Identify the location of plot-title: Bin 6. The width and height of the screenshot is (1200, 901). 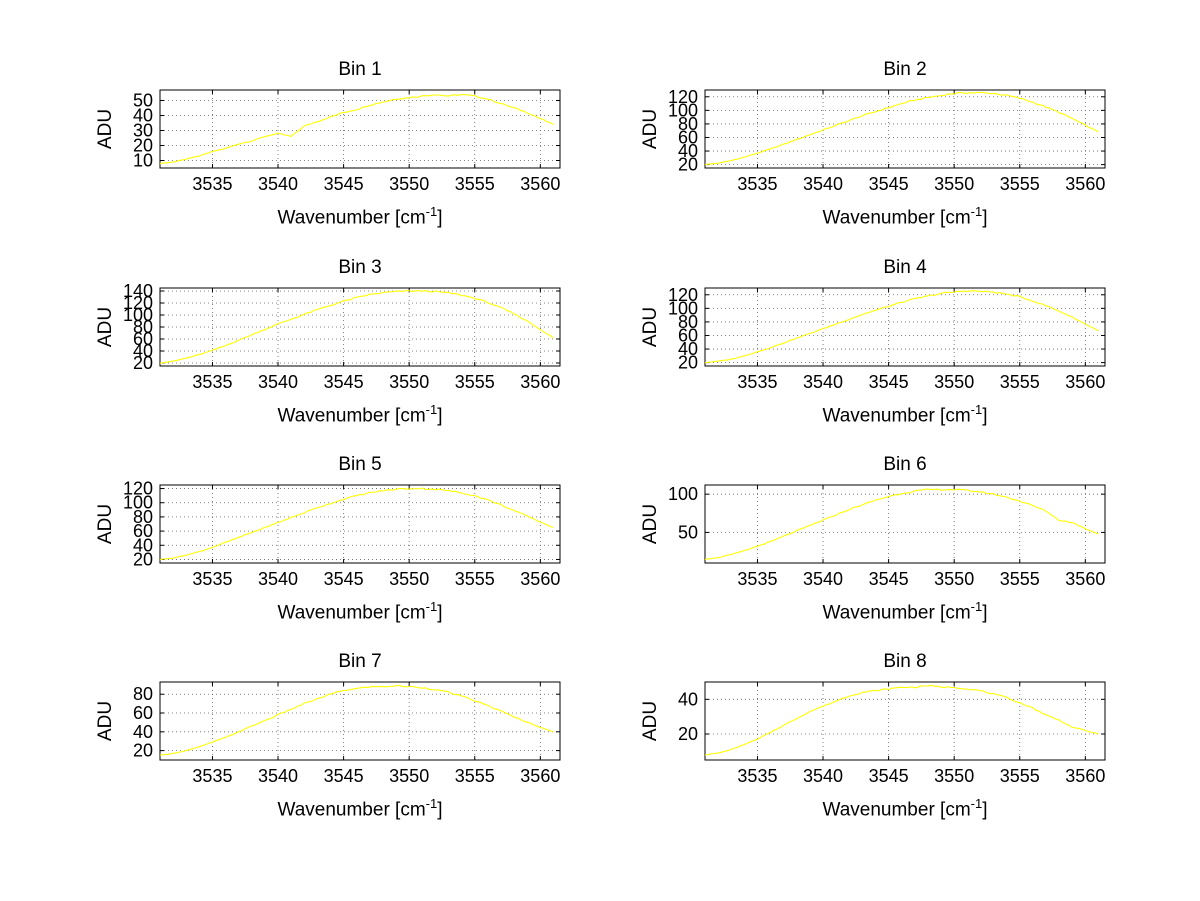
(905, 464).